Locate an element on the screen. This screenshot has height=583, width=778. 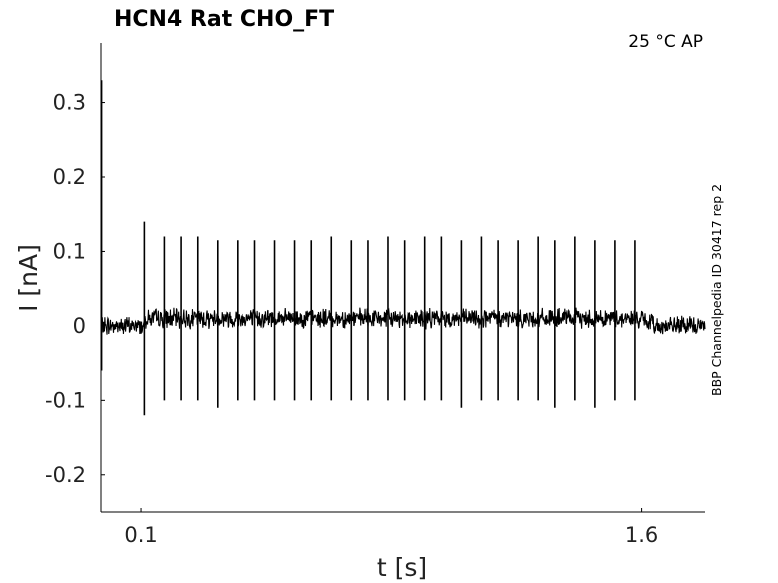
x-axis-label: t [s] is located at coordinates (402, 567).